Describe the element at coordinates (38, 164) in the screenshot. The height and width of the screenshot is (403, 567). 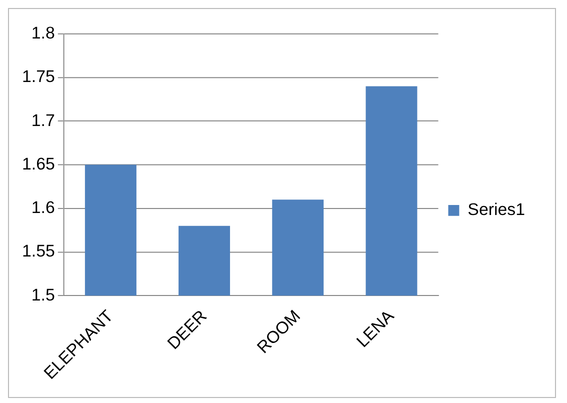
I see `y-tick-label: 1.65` at that location.